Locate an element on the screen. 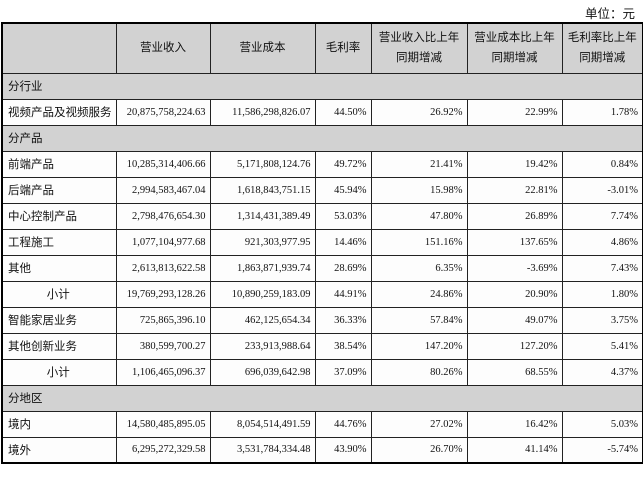  cell-gross-margin: 49.72% is located at coordinates (343, 164).